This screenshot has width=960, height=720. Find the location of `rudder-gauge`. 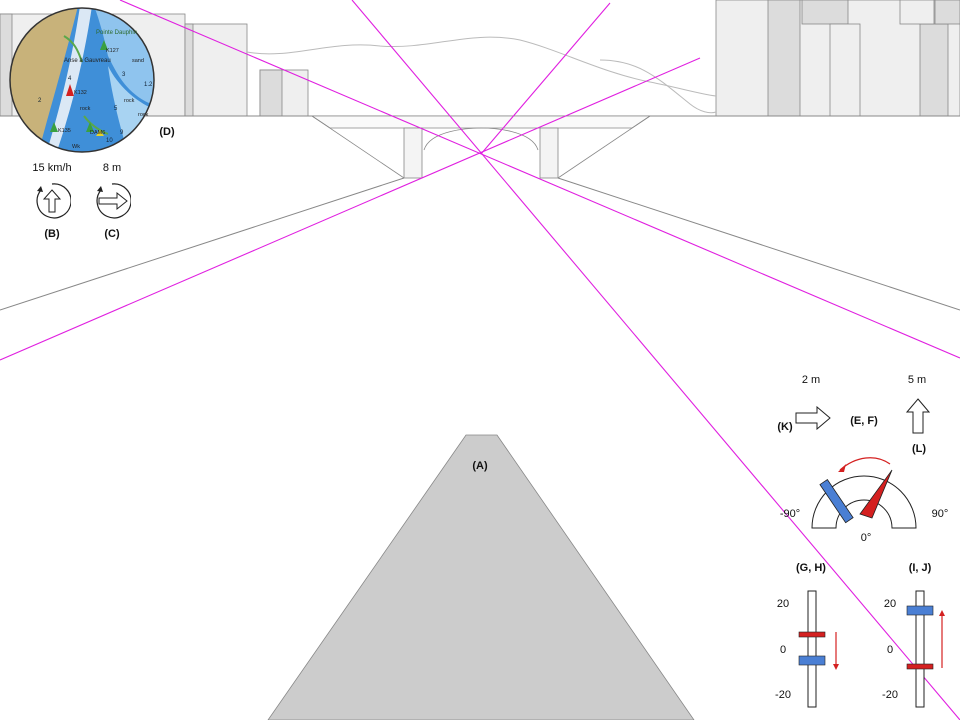

rudder-gauge is located at coordinates (864, 491).